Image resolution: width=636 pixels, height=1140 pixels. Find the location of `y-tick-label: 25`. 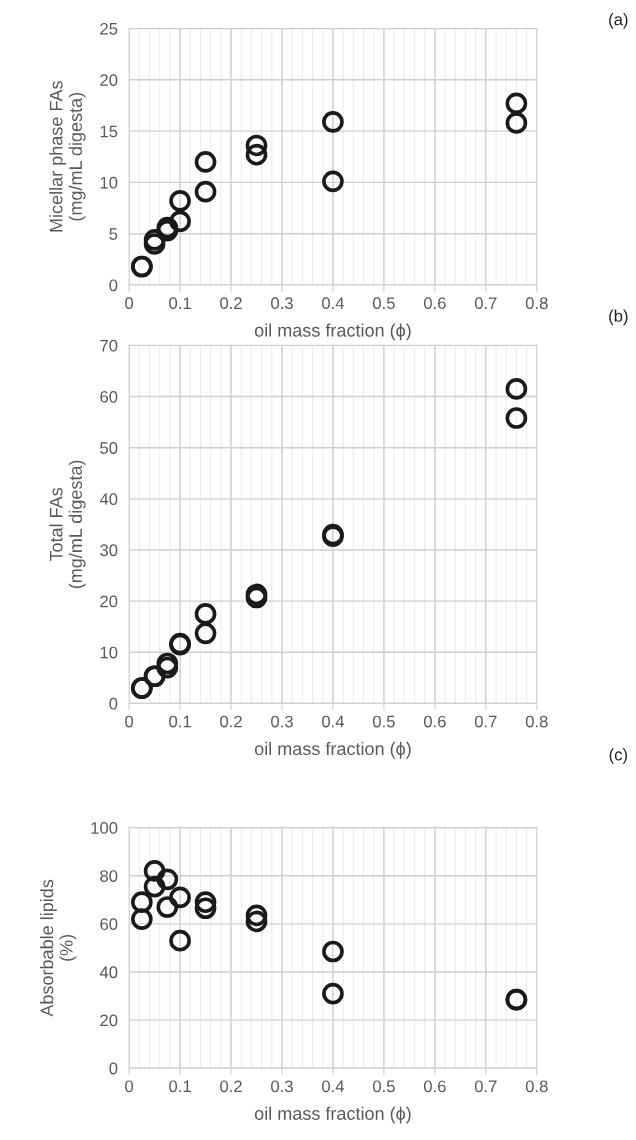

y-tick-label: 25 is located at coordinates (109, 28).